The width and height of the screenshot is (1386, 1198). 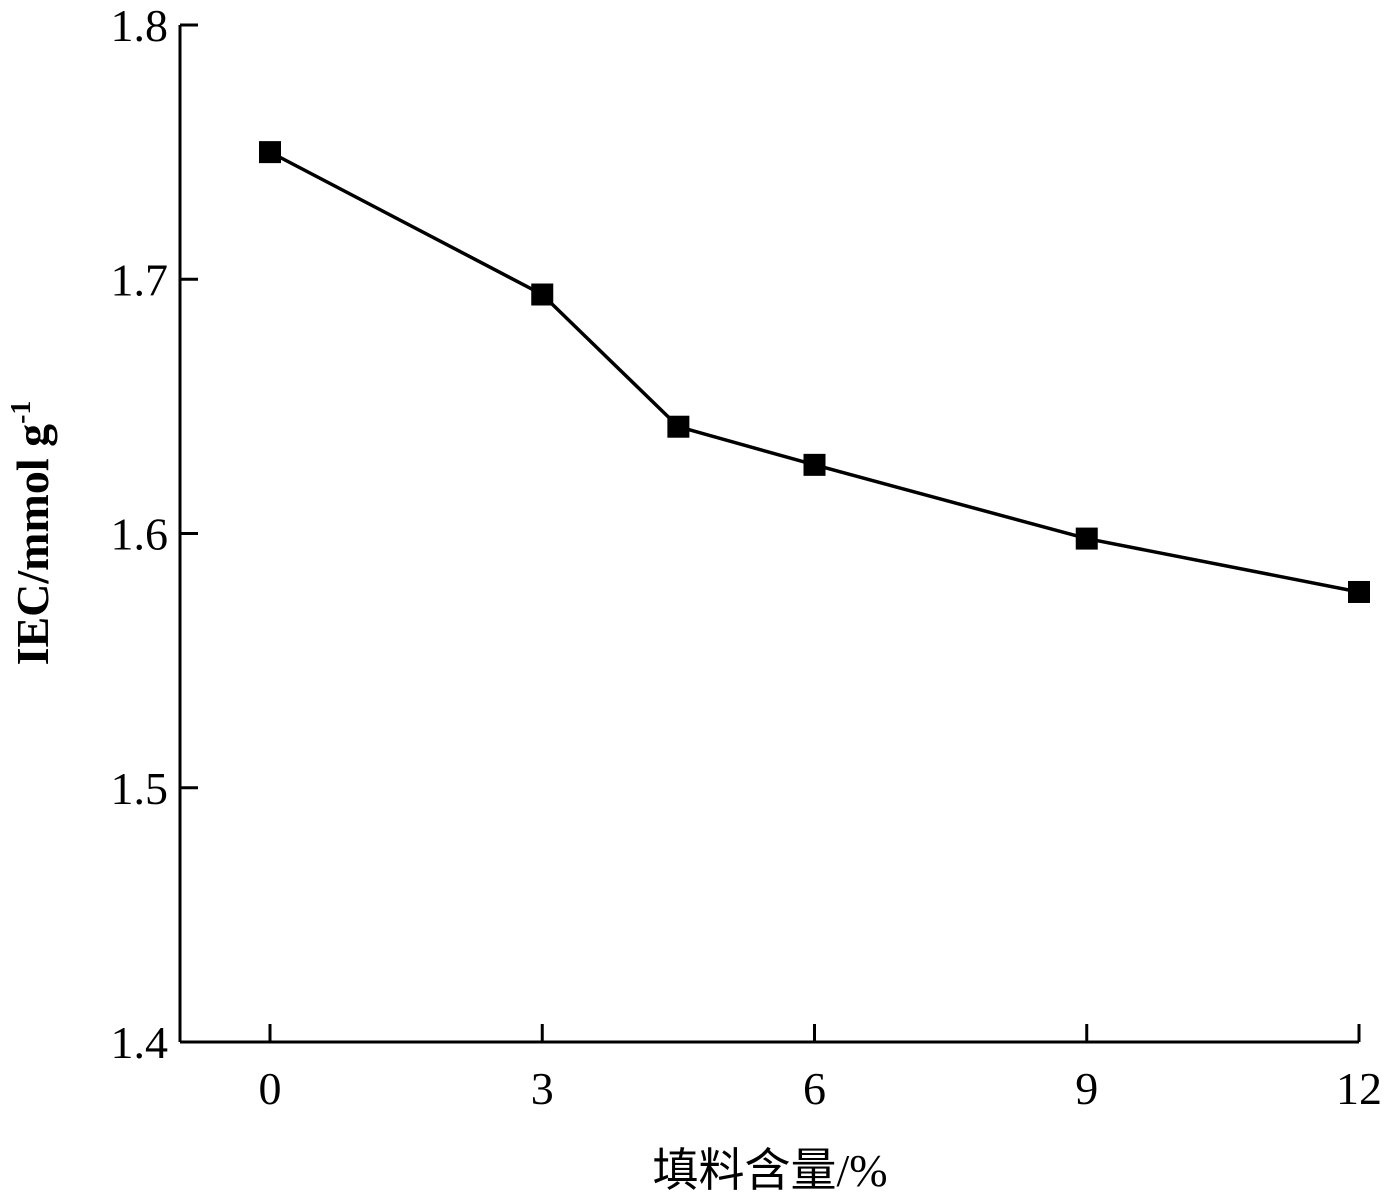 I want to click on x-tick-label: 6, so click(x=814, y=1088).